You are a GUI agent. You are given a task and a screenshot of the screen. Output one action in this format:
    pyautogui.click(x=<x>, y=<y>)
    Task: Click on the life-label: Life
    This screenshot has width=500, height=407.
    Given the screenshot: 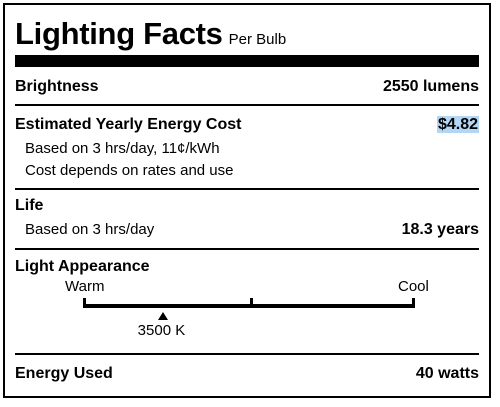 What is the action you would take?
    pyautogui.click(x=29, y=205)
    